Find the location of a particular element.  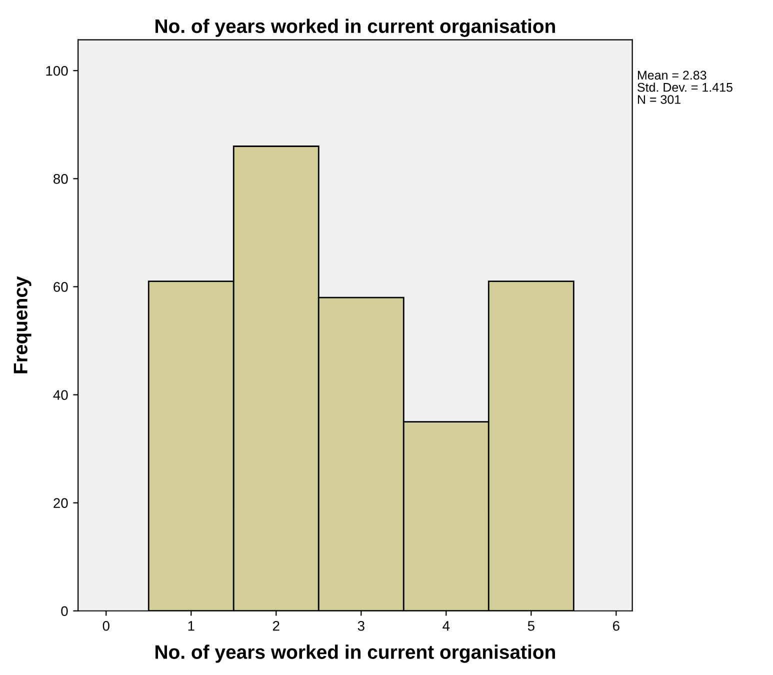

text: Std. Dev. = 1.415 is located at coordinates (685, 87).